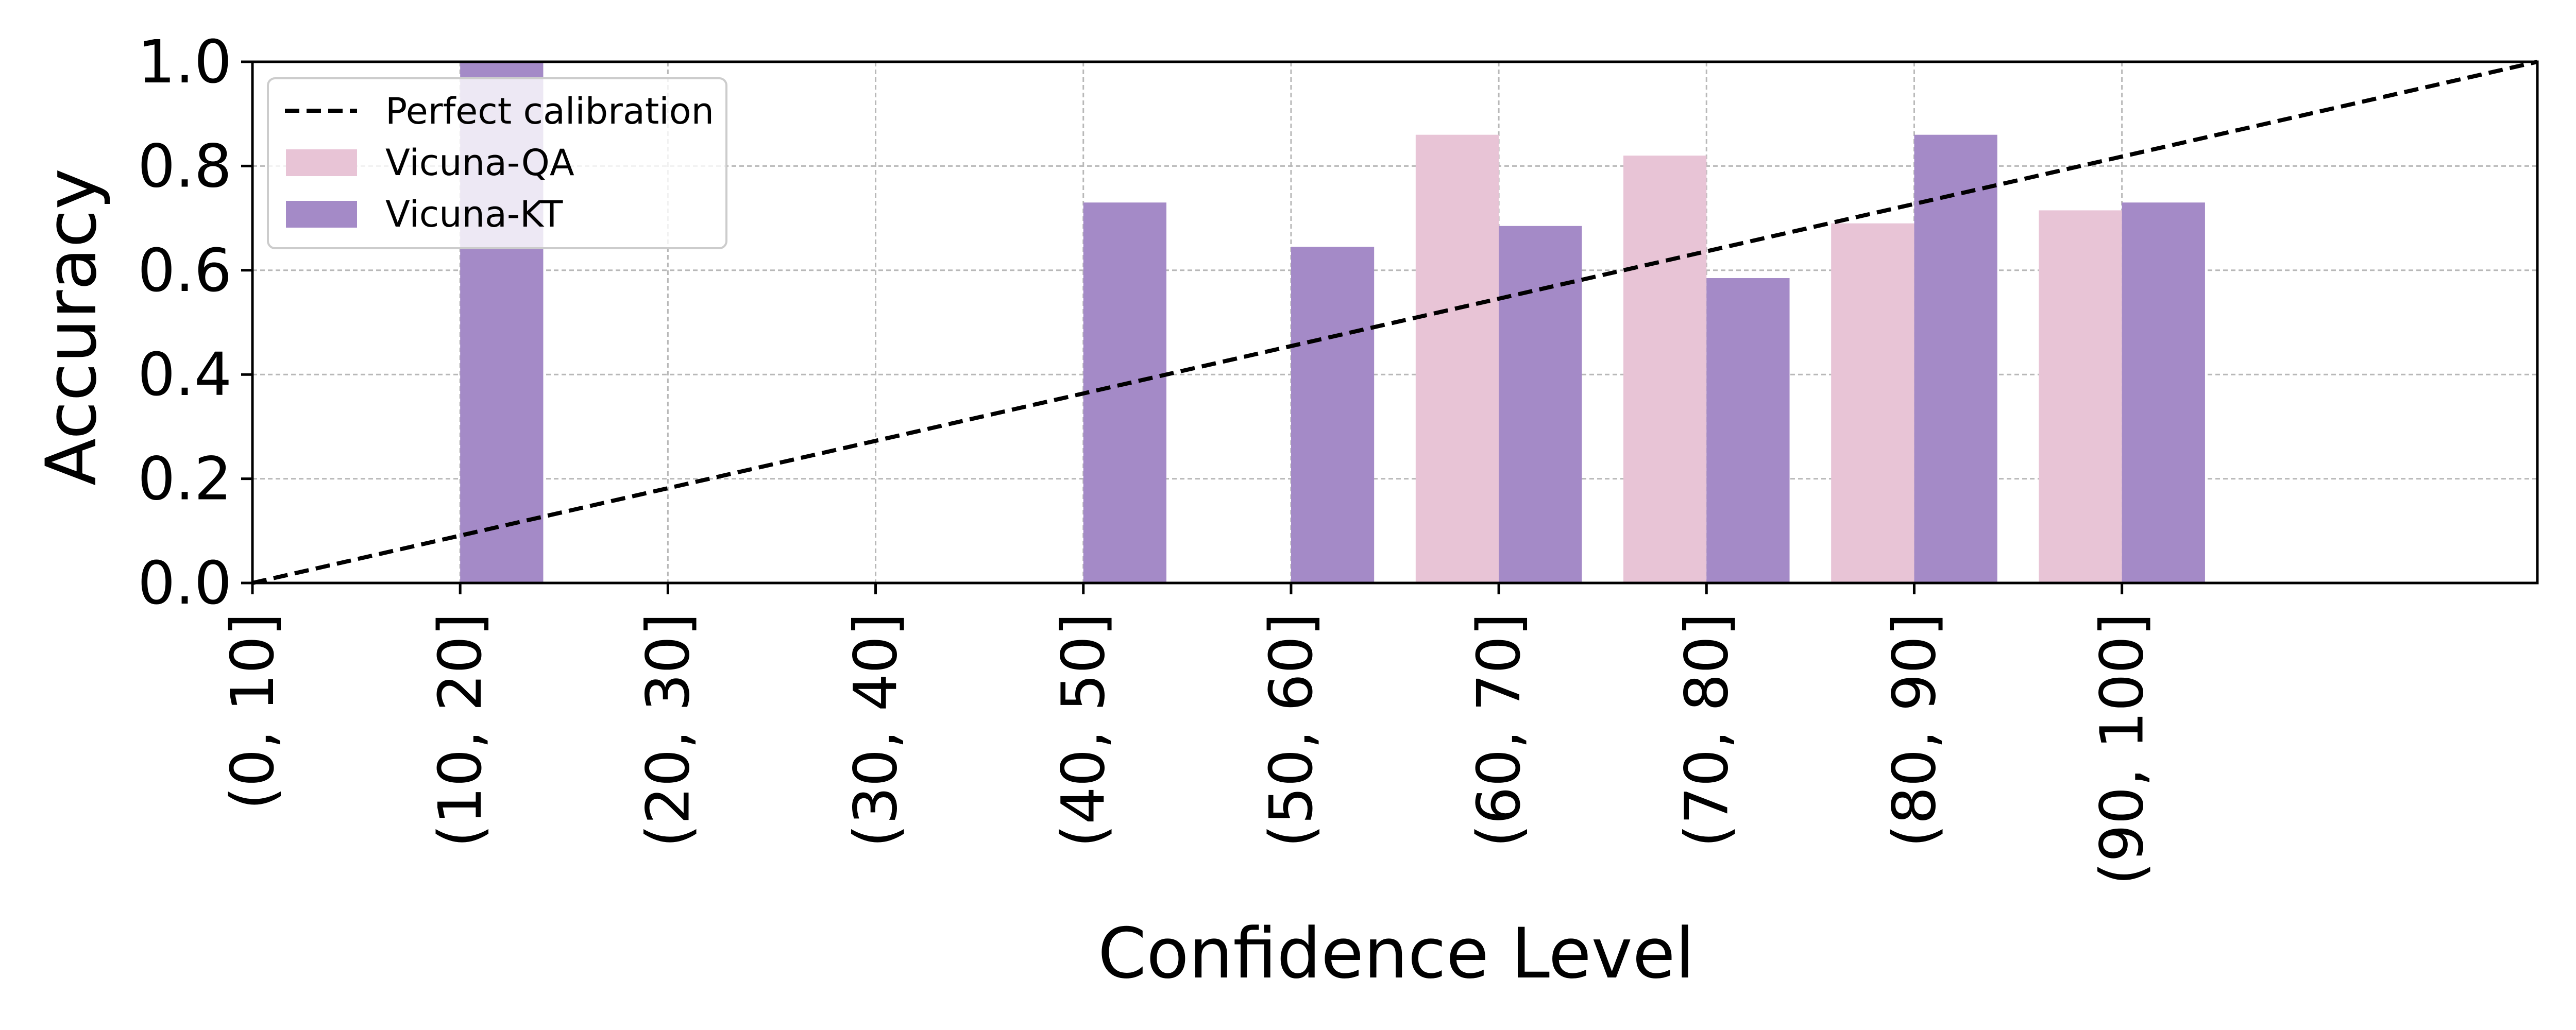 The height and width of the screenshot is (1030, 2576). Describe the element at coordinates (71, 327) in the screenshot. I see `y-axis-title: Accuracy` at that location.